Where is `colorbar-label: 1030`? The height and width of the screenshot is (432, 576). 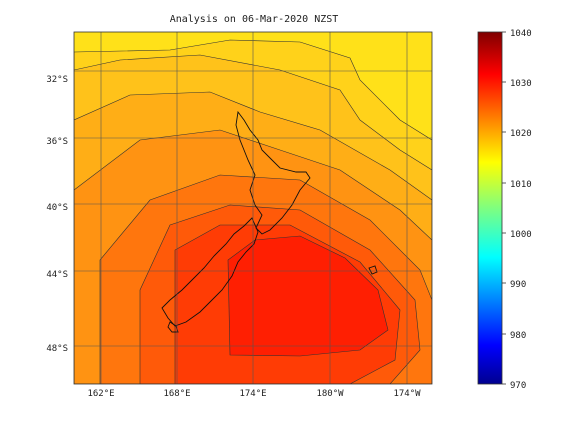 colorbar-label: 1030 is located at coordinates (521, 84).